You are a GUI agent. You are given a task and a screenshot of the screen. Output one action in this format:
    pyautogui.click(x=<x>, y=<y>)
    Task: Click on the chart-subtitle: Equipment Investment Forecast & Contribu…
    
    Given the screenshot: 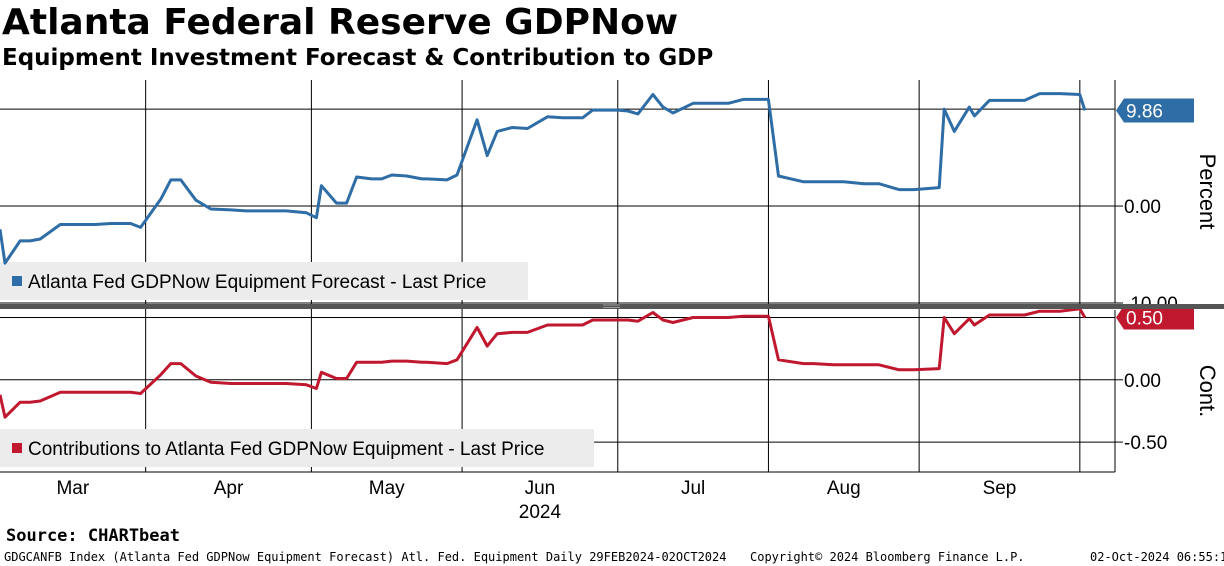 What is the action you would take?
    pyautogui.click(x=358, y=58)
    